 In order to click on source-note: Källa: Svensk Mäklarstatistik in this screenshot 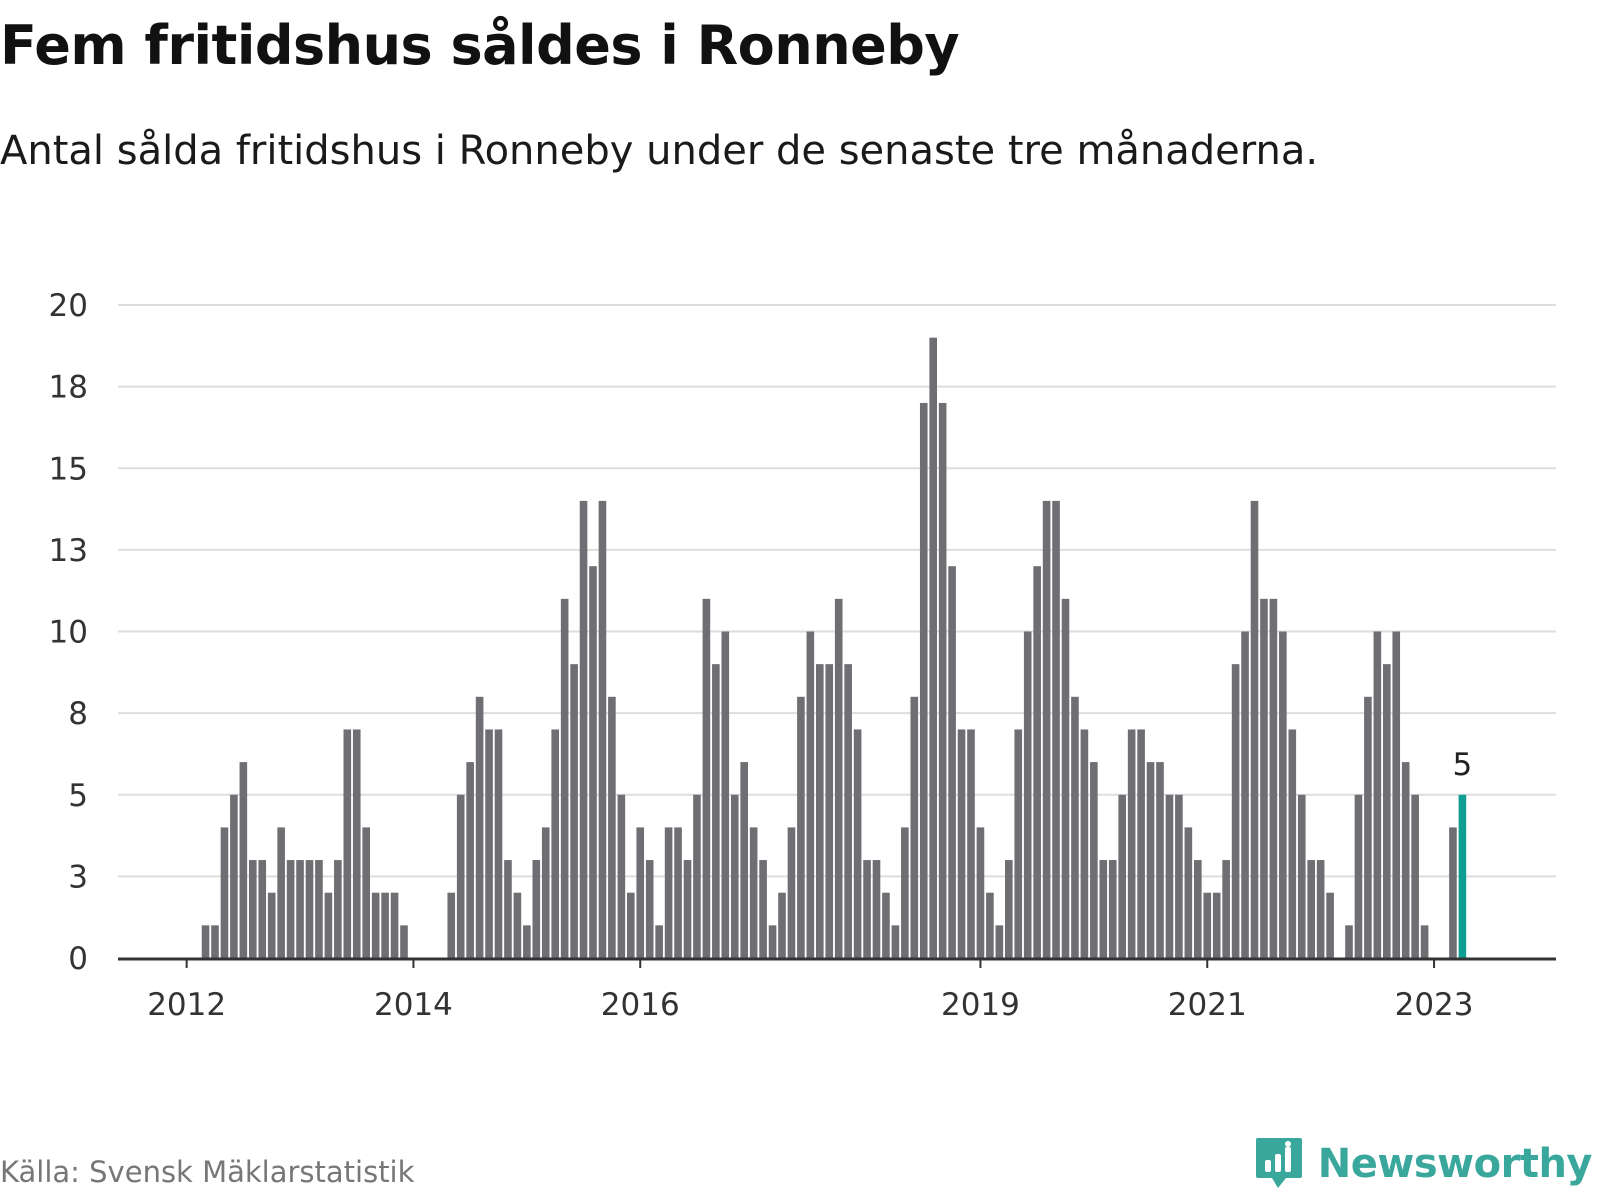, I will do `click(207, 1172)`.